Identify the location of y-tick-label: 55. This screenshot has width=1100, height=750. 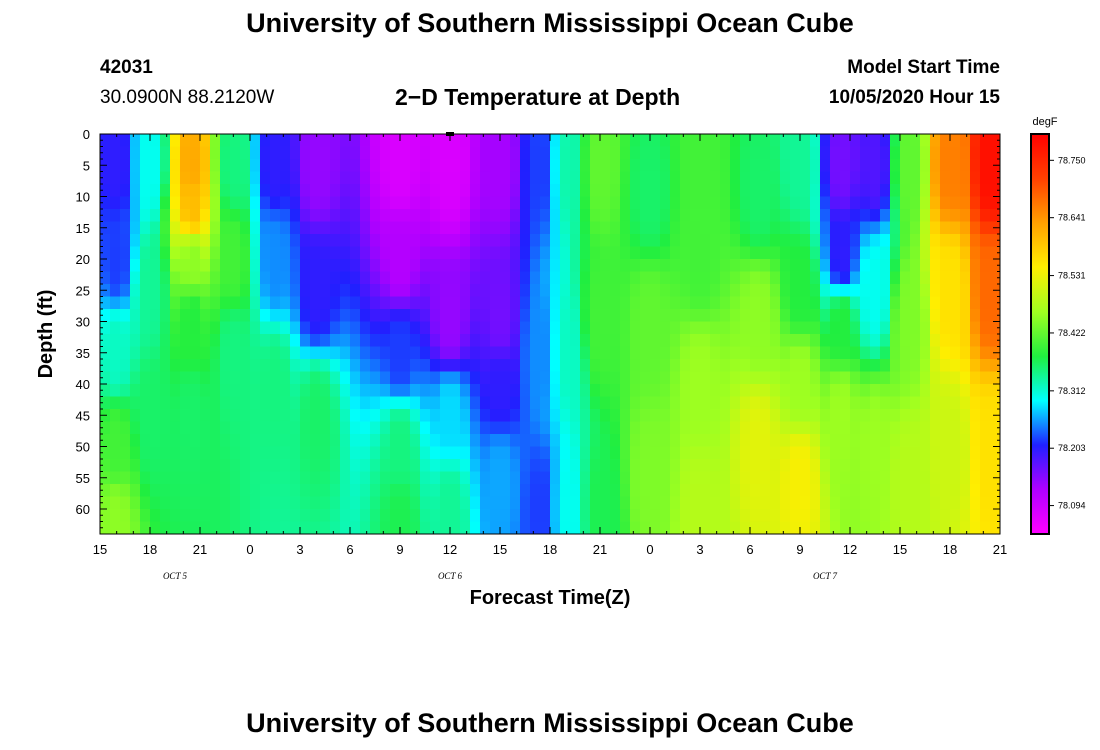
(83, 478).